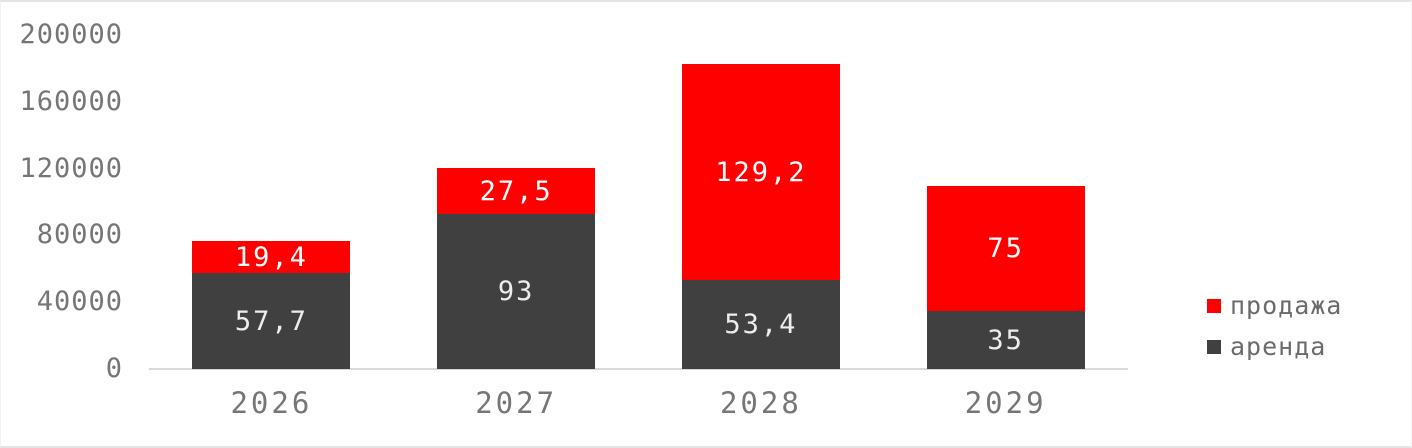 This screenshot has width=1412, height=448. I want to click on bar-slot: 129,2 53,4, so click(761, 202).